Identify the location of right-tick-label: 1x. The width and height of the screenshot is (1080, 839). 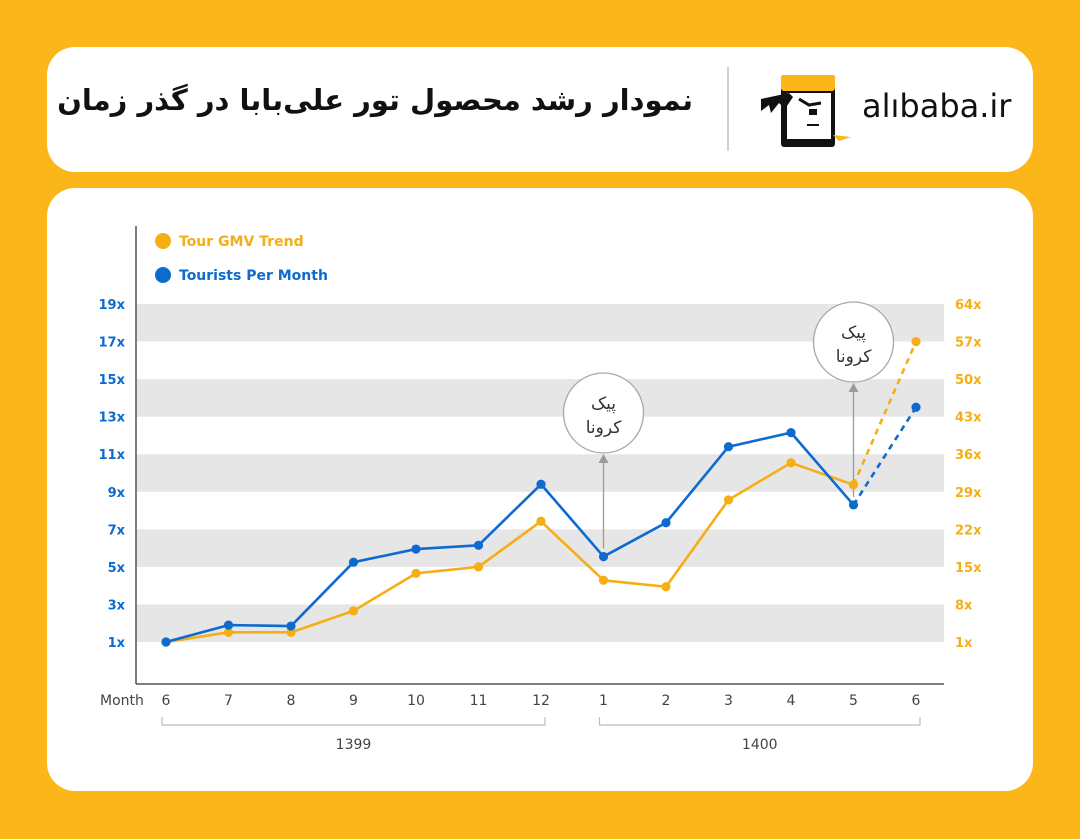
(964, 643).